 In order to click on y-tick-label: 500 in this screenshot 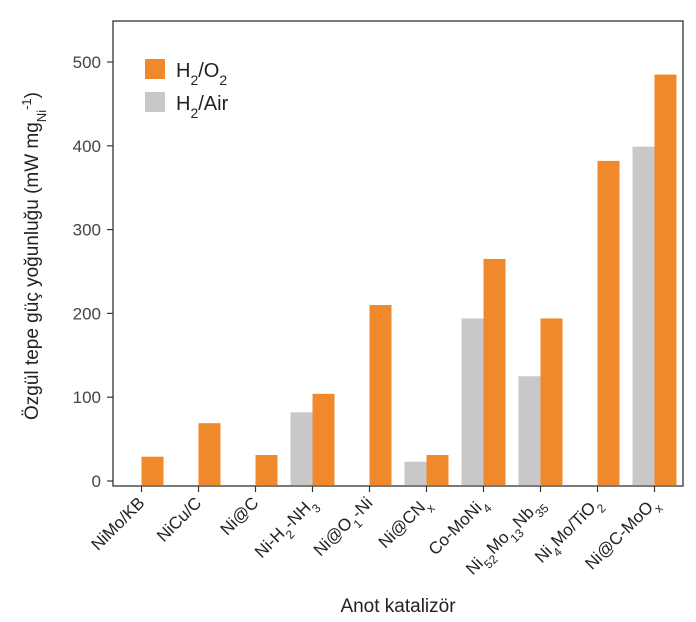, I will do `click(87, 62)`.